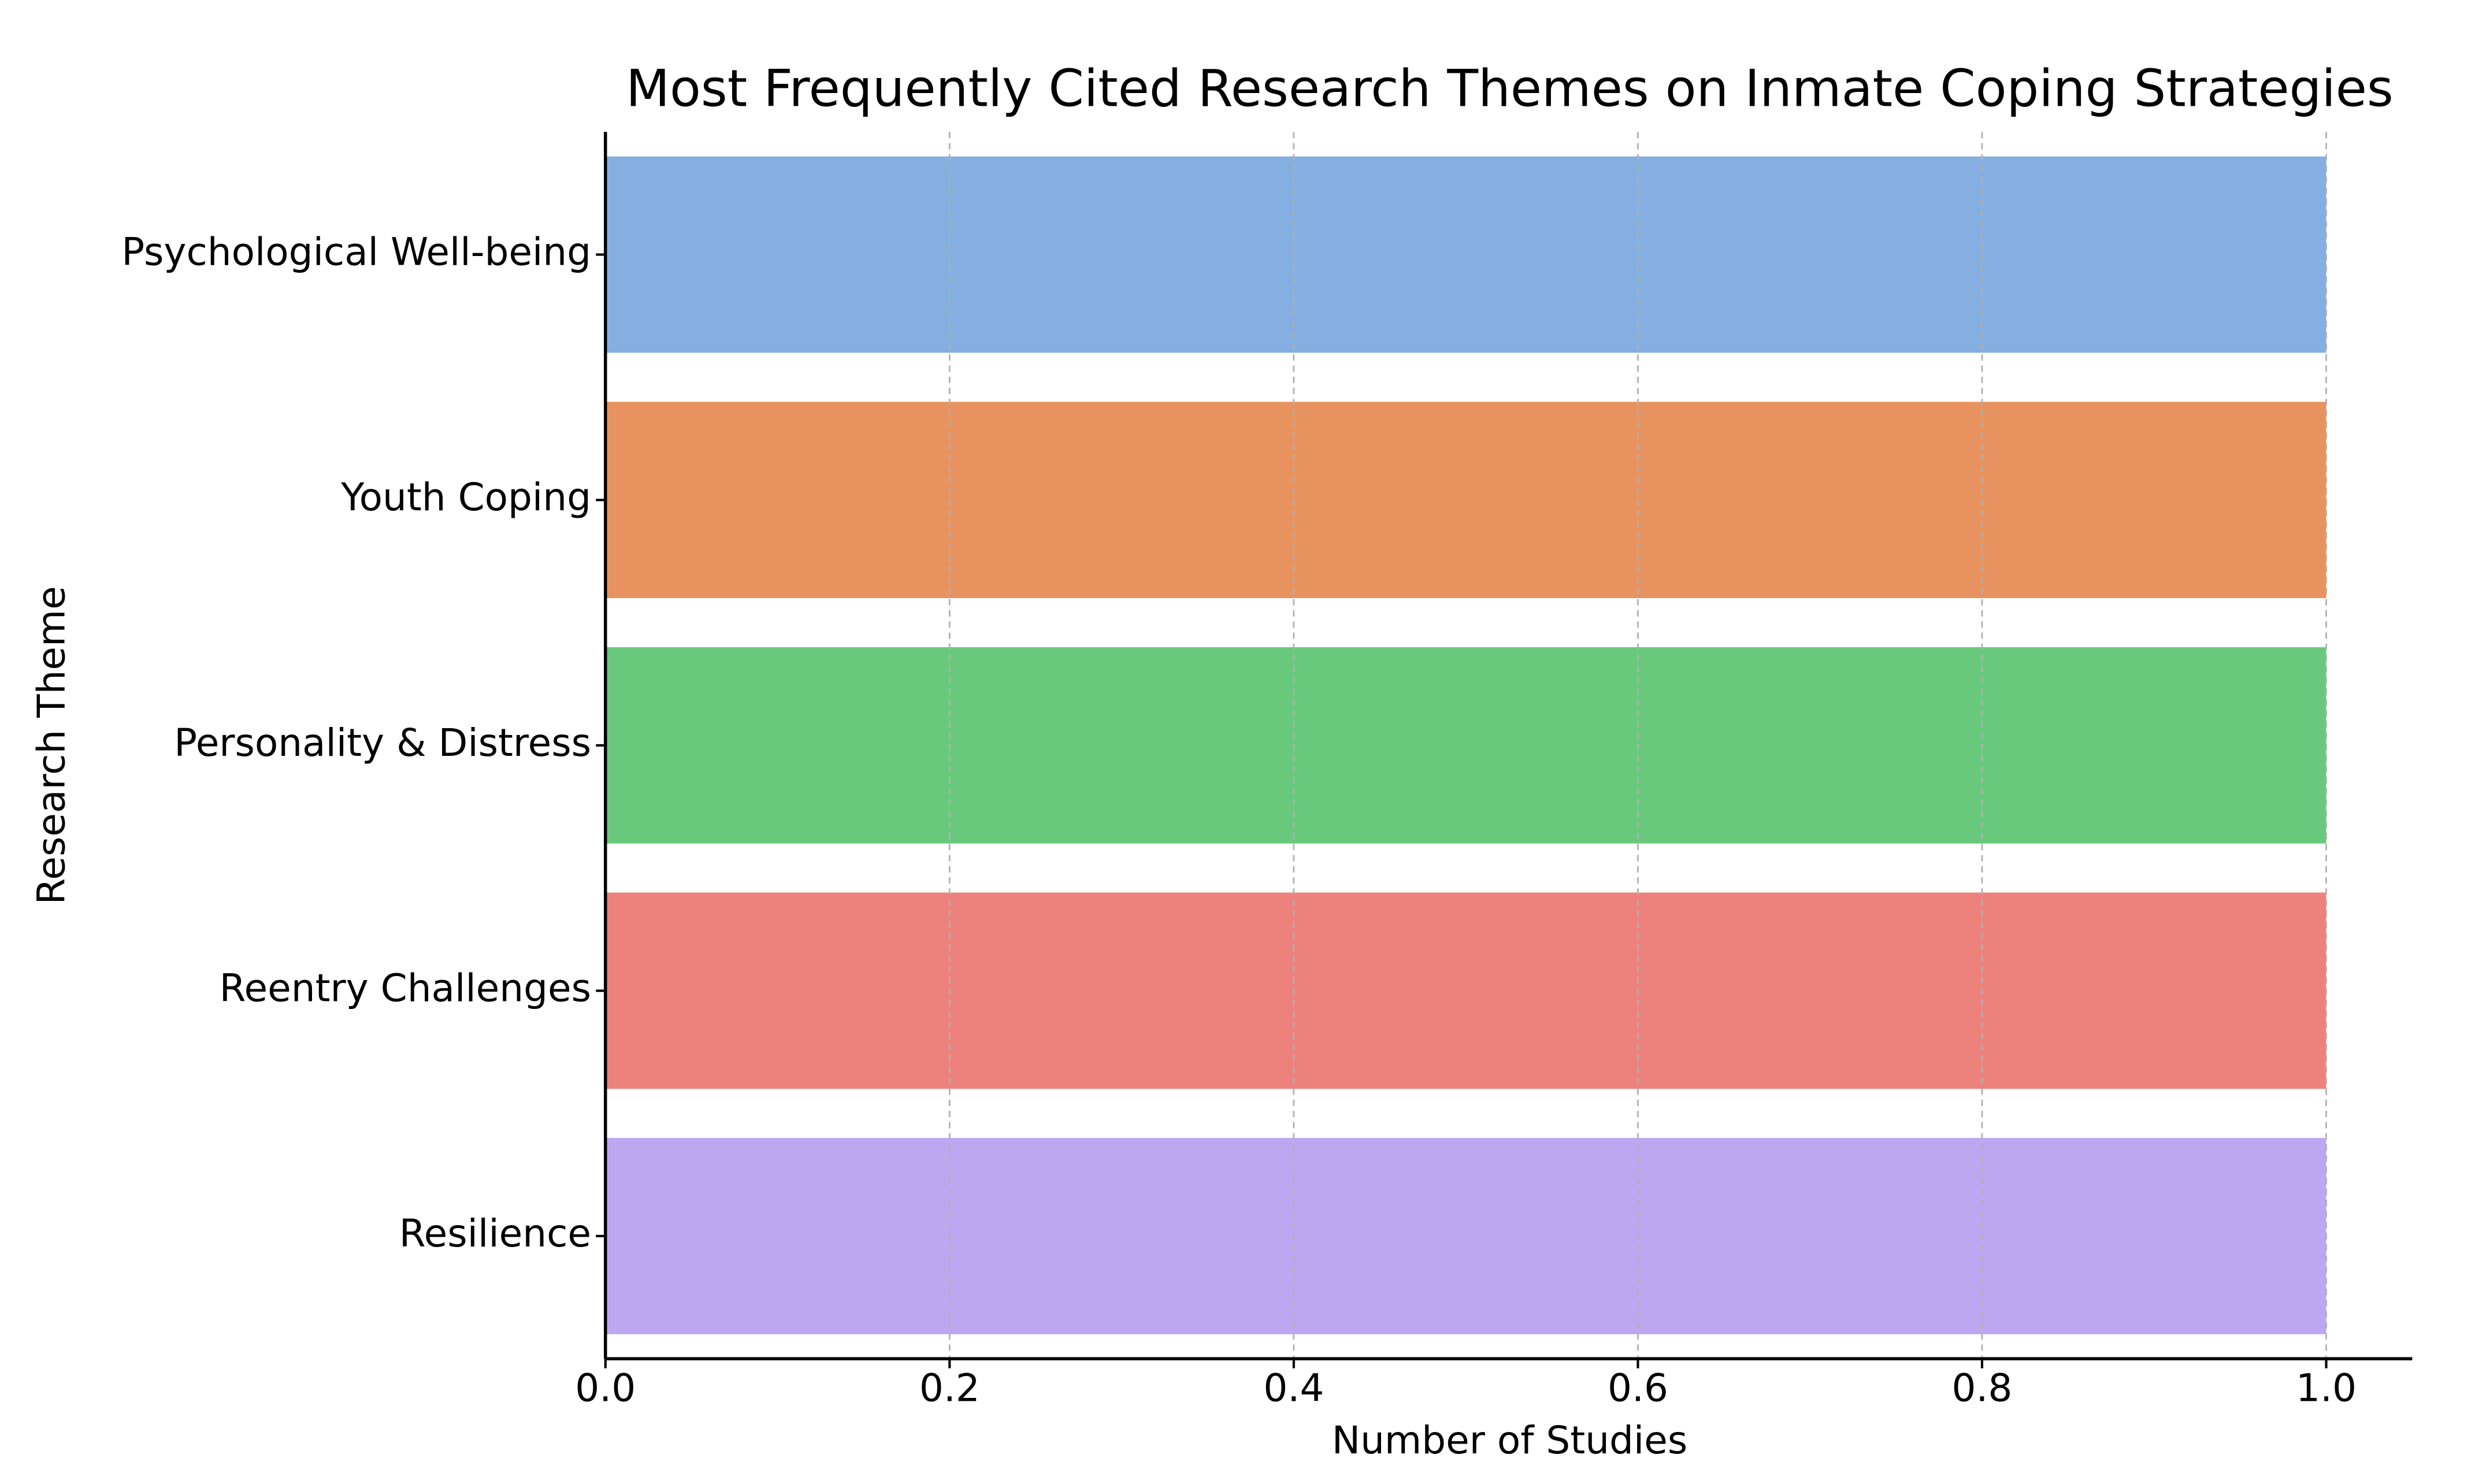 The width and height of the screenshot is (2479, 1484). What do you see at coordinates (495, 1233) in the screenshot?
I see `y-tick-label: Resilience` at bounding box center [495, 1233].